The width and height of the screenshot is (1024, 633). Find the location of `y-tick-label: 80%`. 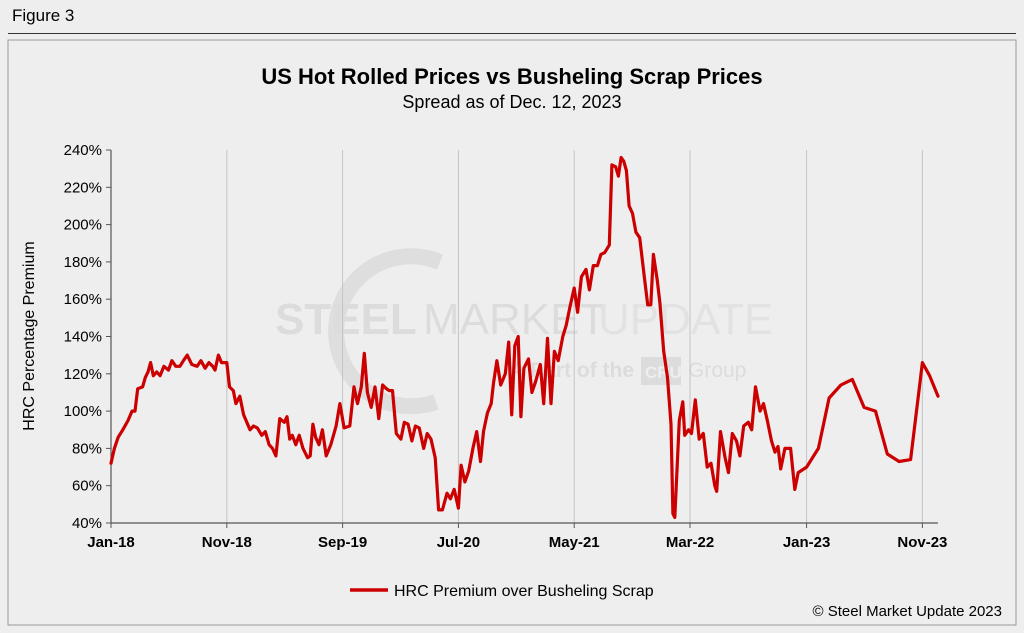

y-tick-label: 80% is located at coordinates (87, 448).